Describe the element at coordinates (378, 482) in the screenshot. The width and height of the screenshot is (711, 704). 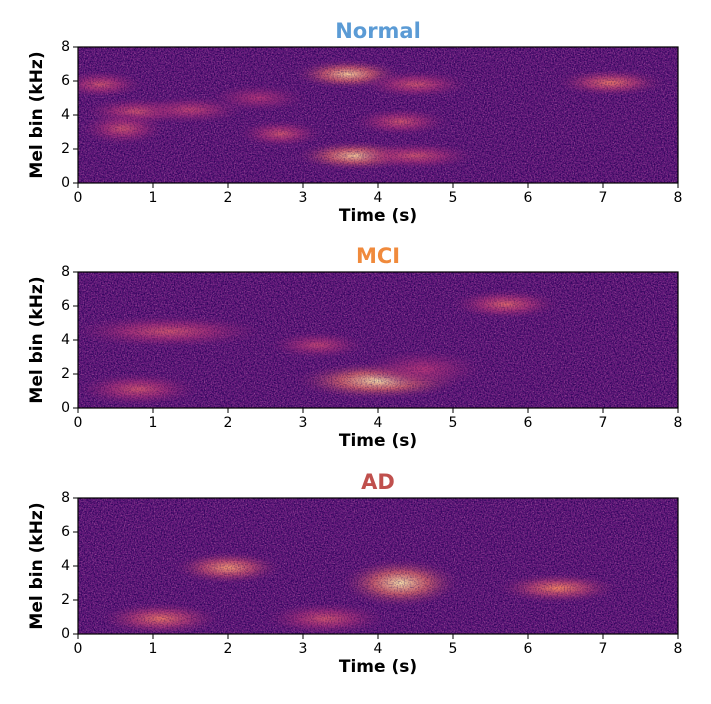
I see `chart-title: AD` at that location.